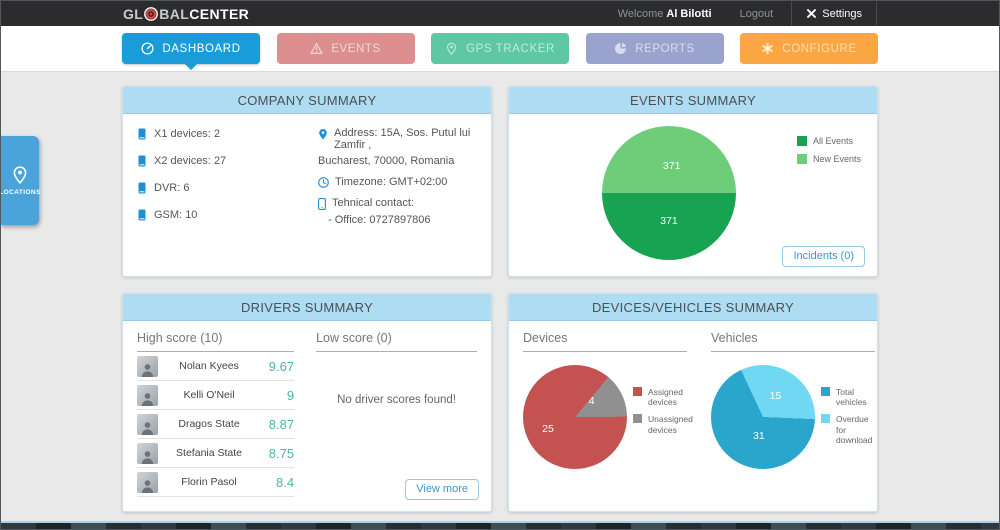 The image size is (1000, 530). I want to click on driver-score: 9.67, so click(281, 366).